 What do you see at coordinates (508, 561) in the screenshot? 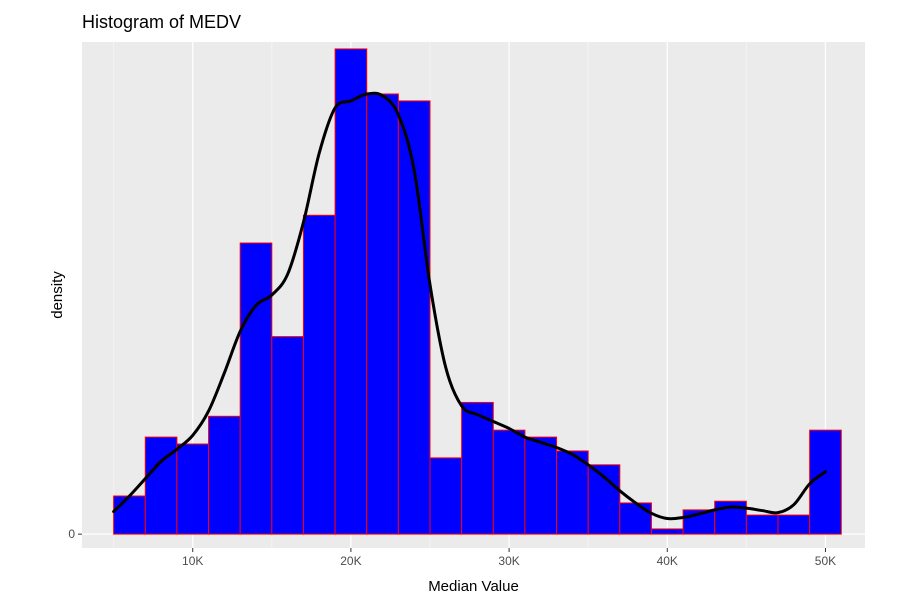
I see `x-tick-label: 30K` at bounding box center [508, 561].